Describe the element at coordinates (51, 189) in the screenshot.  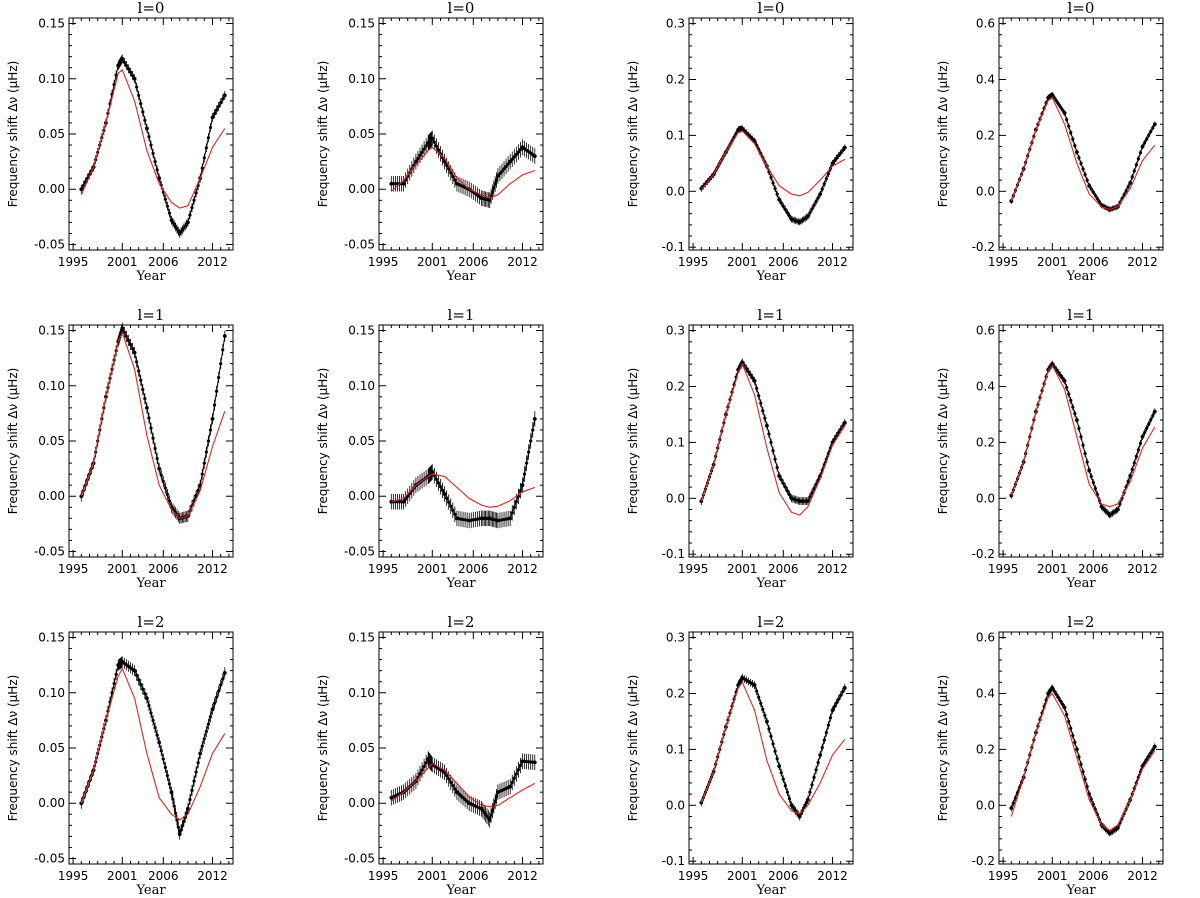
I see `y-tick-label: 0.00` at that location.